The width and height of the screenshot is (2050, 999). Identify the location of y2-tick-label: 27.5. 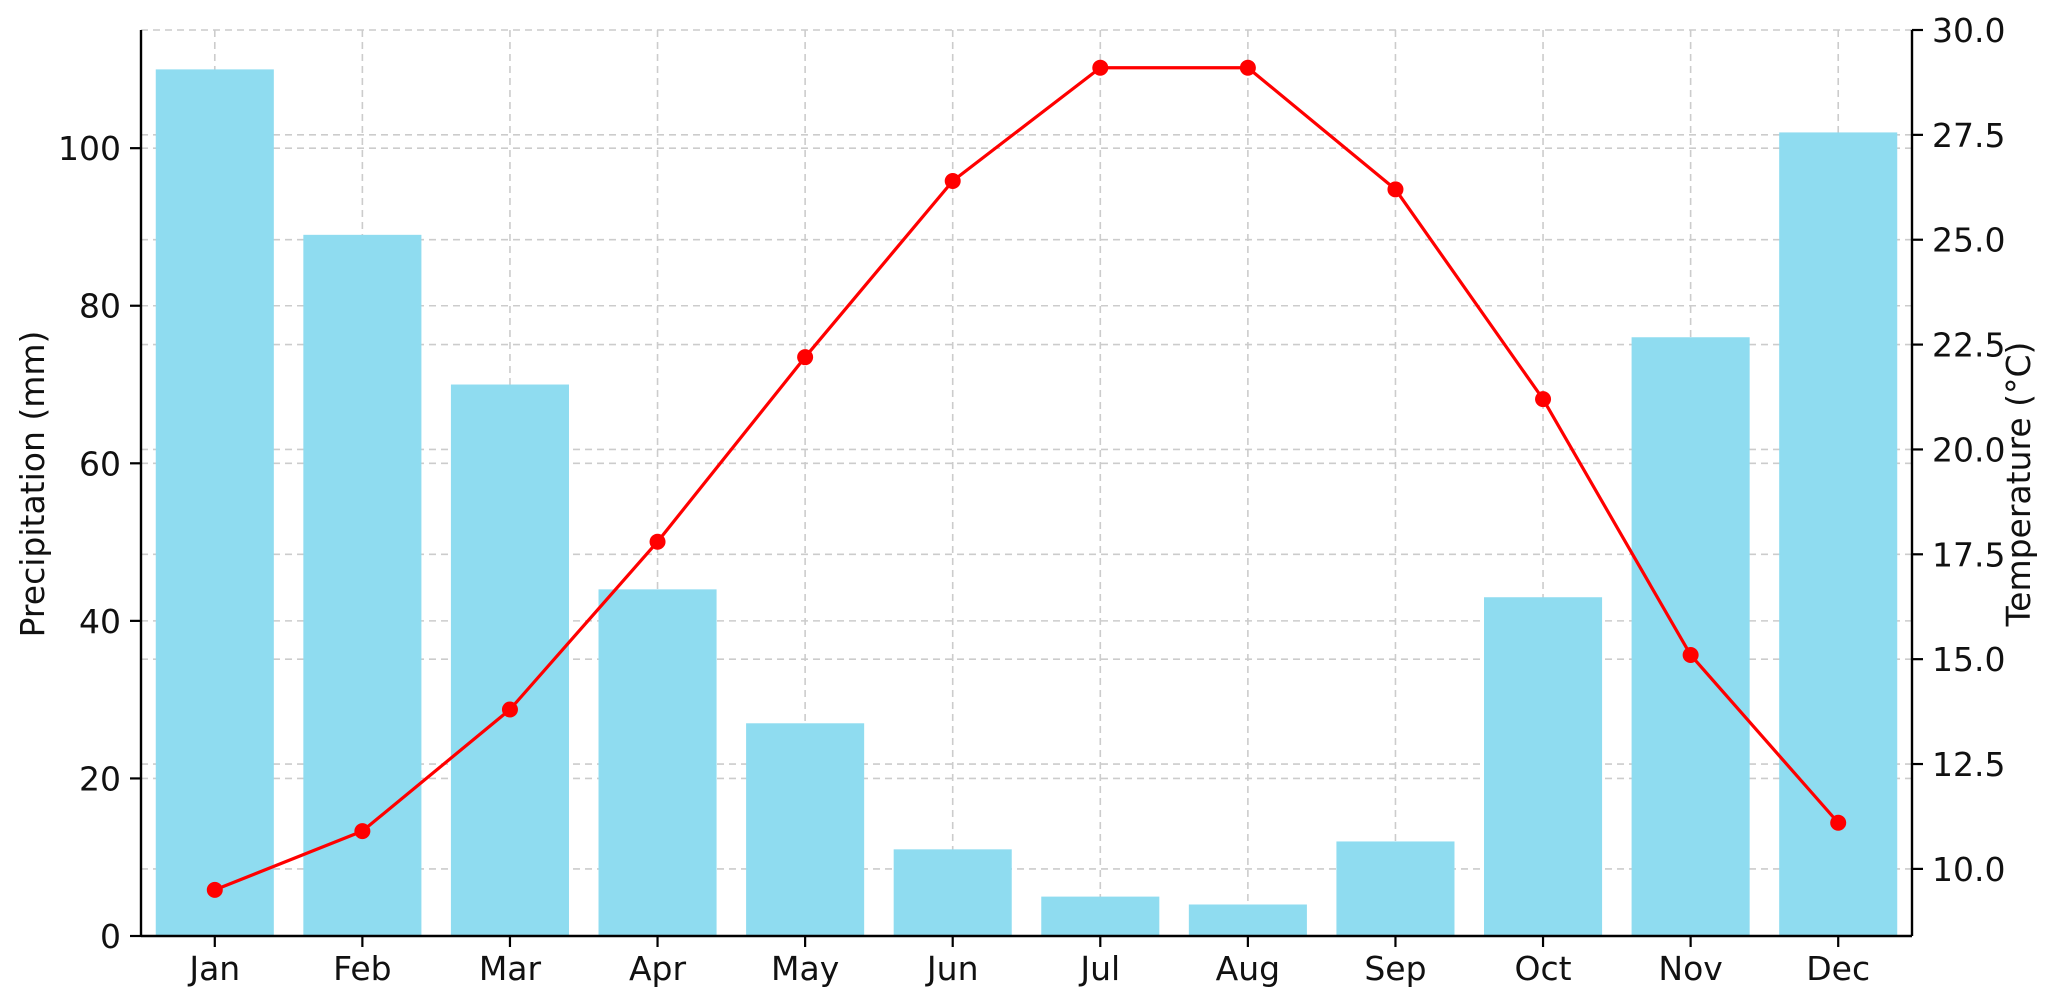
(1968, 135).